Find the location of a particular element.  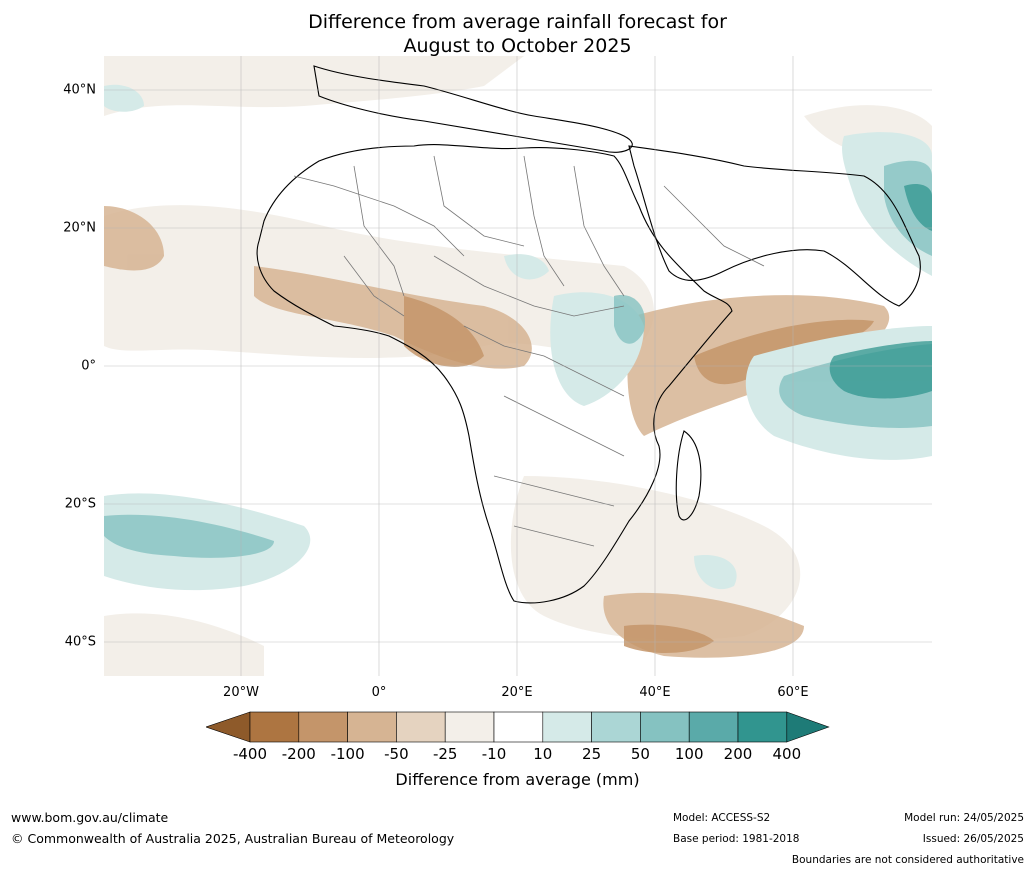

colorbar-arrow-low is located at coordinates (228, 727).